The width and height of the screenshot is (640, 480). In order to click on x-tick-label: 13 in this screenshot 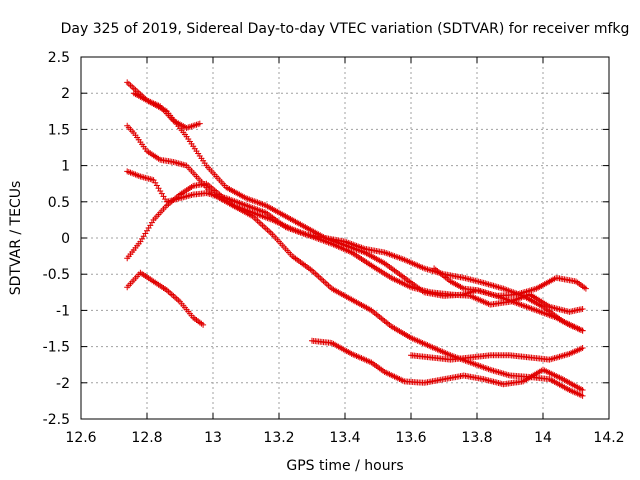, I will do `click(213, 438)`.